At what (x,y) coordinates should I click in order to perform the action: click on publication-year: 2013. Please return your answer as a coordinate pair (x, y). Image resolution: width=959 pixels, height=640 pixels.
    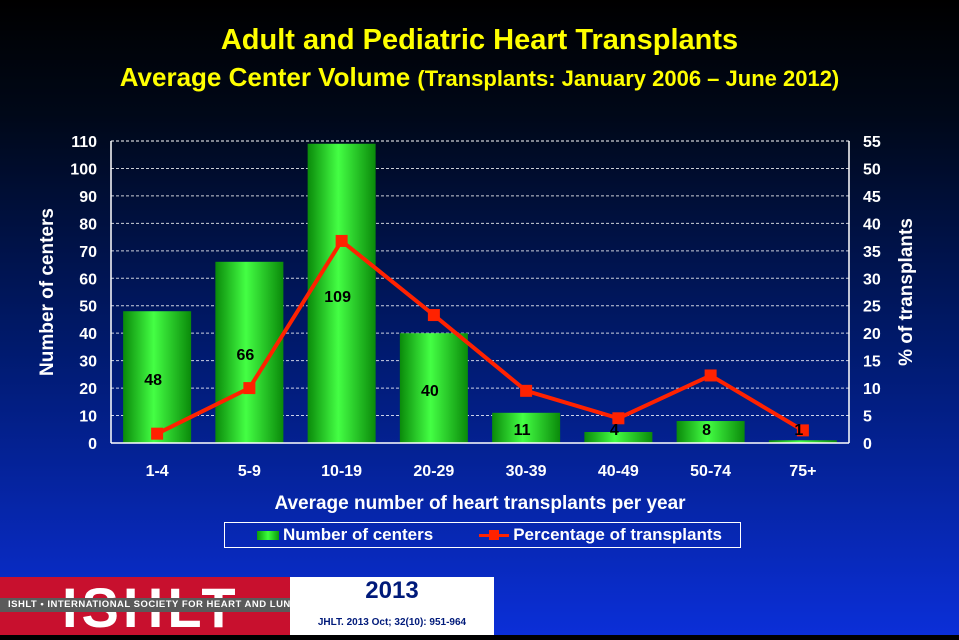
    Looking at the image, I should click on (392, 590).